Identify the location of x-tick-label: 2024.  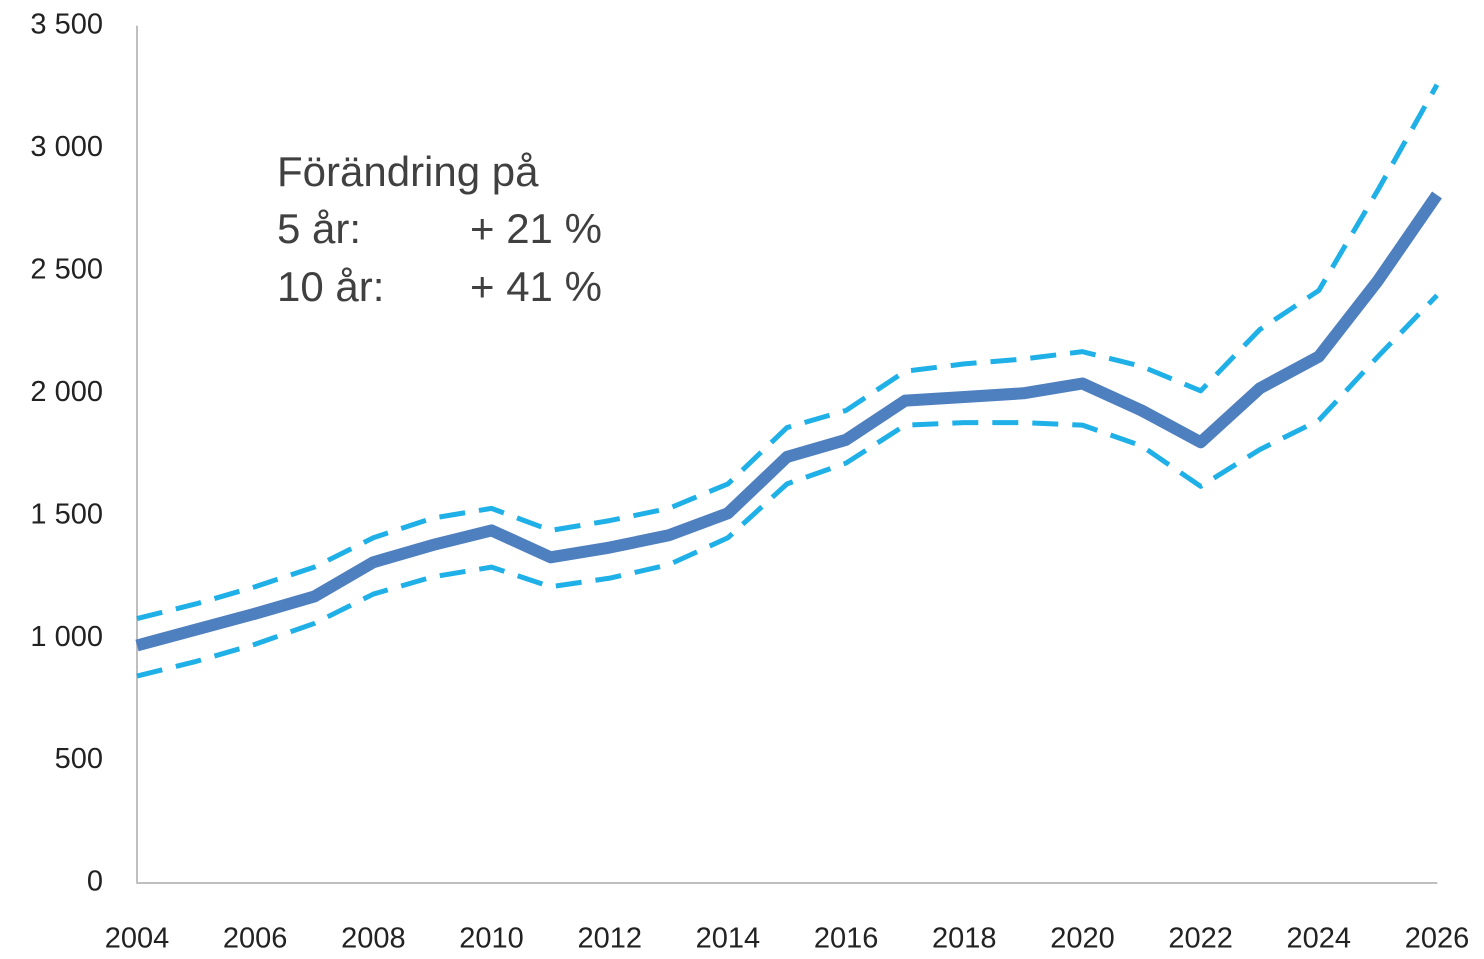
(1319, 939).